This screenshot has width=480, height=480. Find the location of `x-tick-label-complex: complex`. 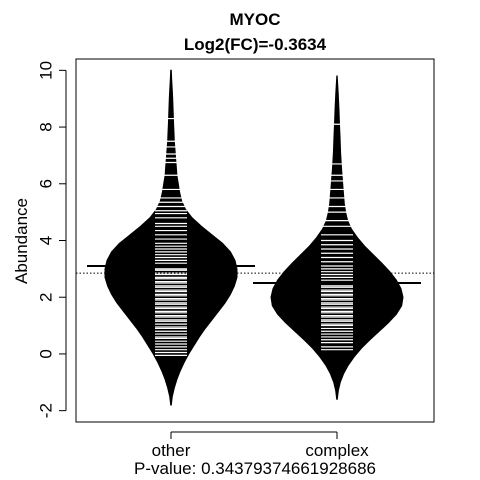

x-tick-label-complex: complex is located at coordinates (337, 450).